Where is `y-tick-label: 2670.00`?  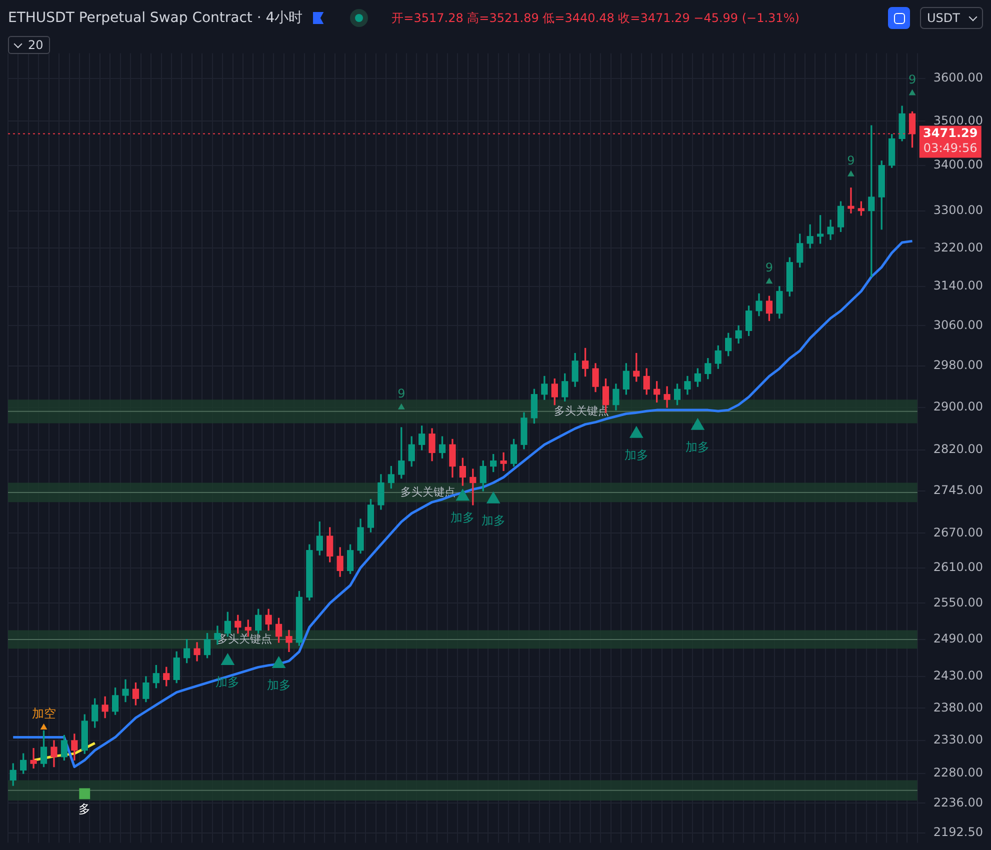
y-tick-label: 2670.00 is located at coordinates (958, 532).